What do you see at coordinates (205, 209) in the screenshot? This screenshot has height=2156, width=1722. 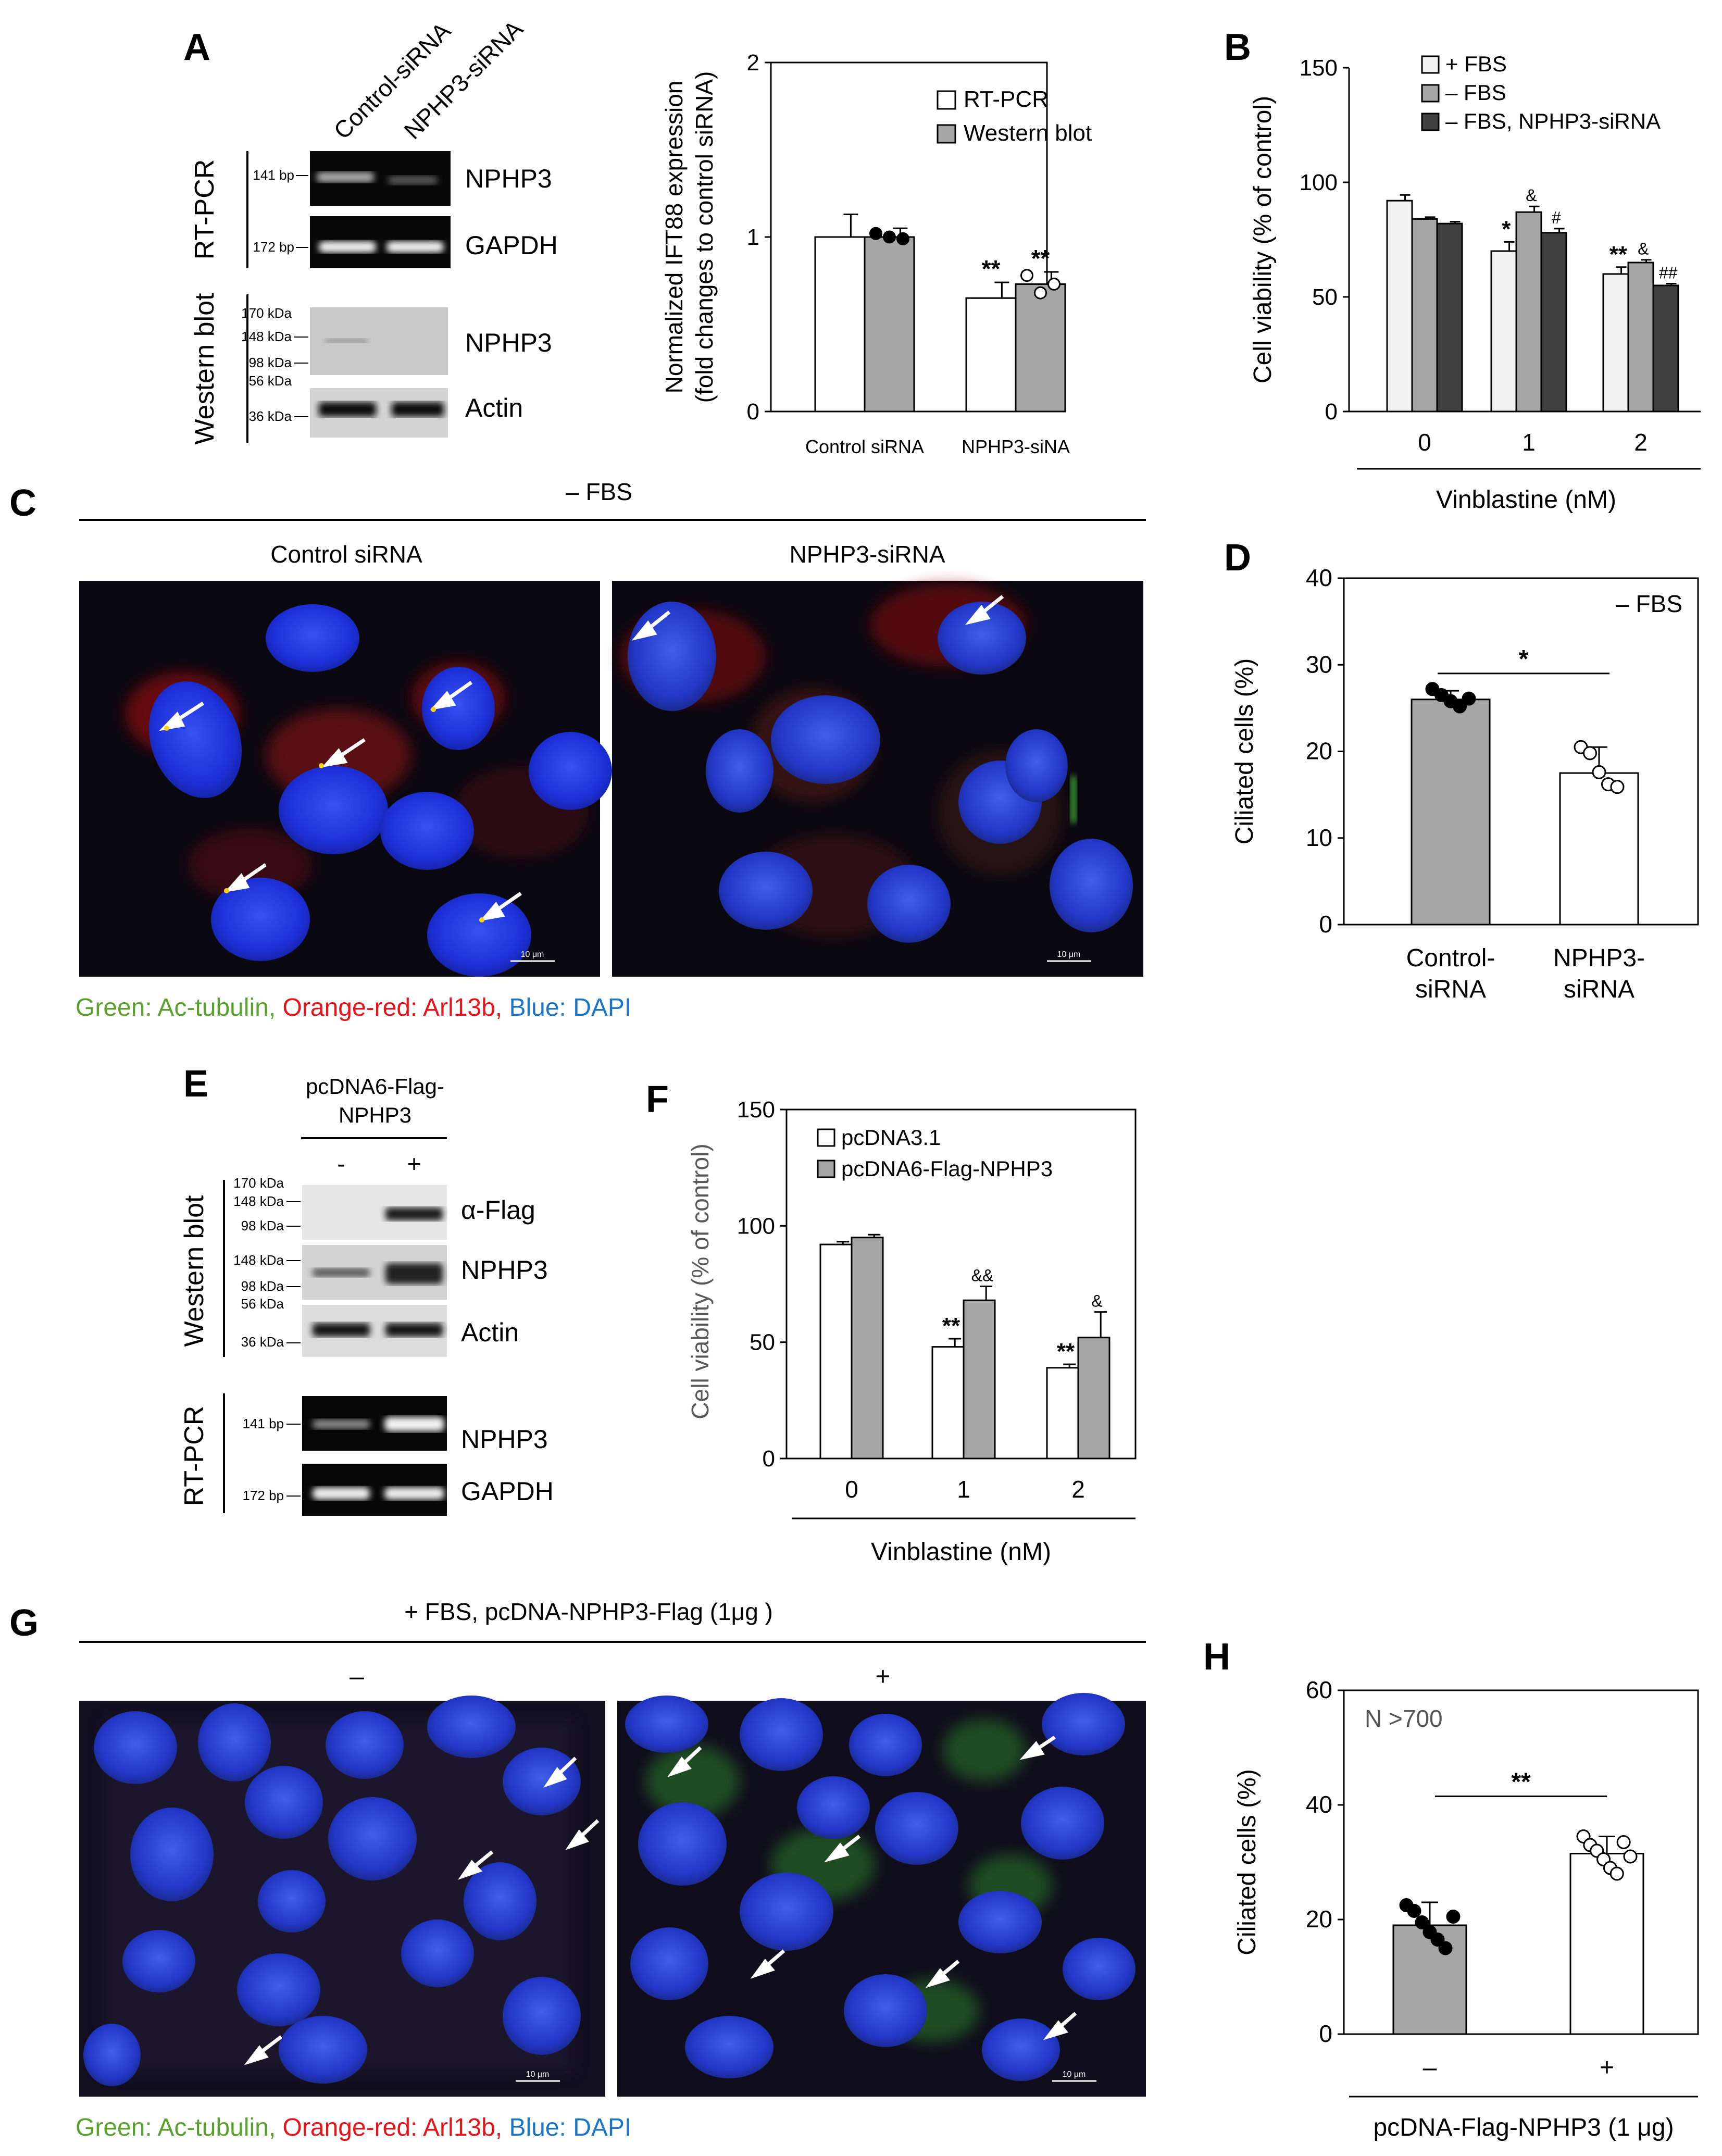 I see `side-label-rtpcr: RT-PCR` at bounding box center [205, 209].